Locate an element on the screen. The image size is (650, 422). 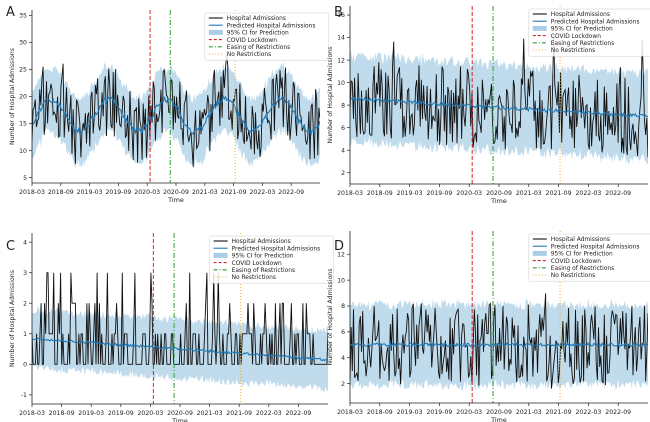
y-tick-label: 0 is located at coordinates (25, 365).